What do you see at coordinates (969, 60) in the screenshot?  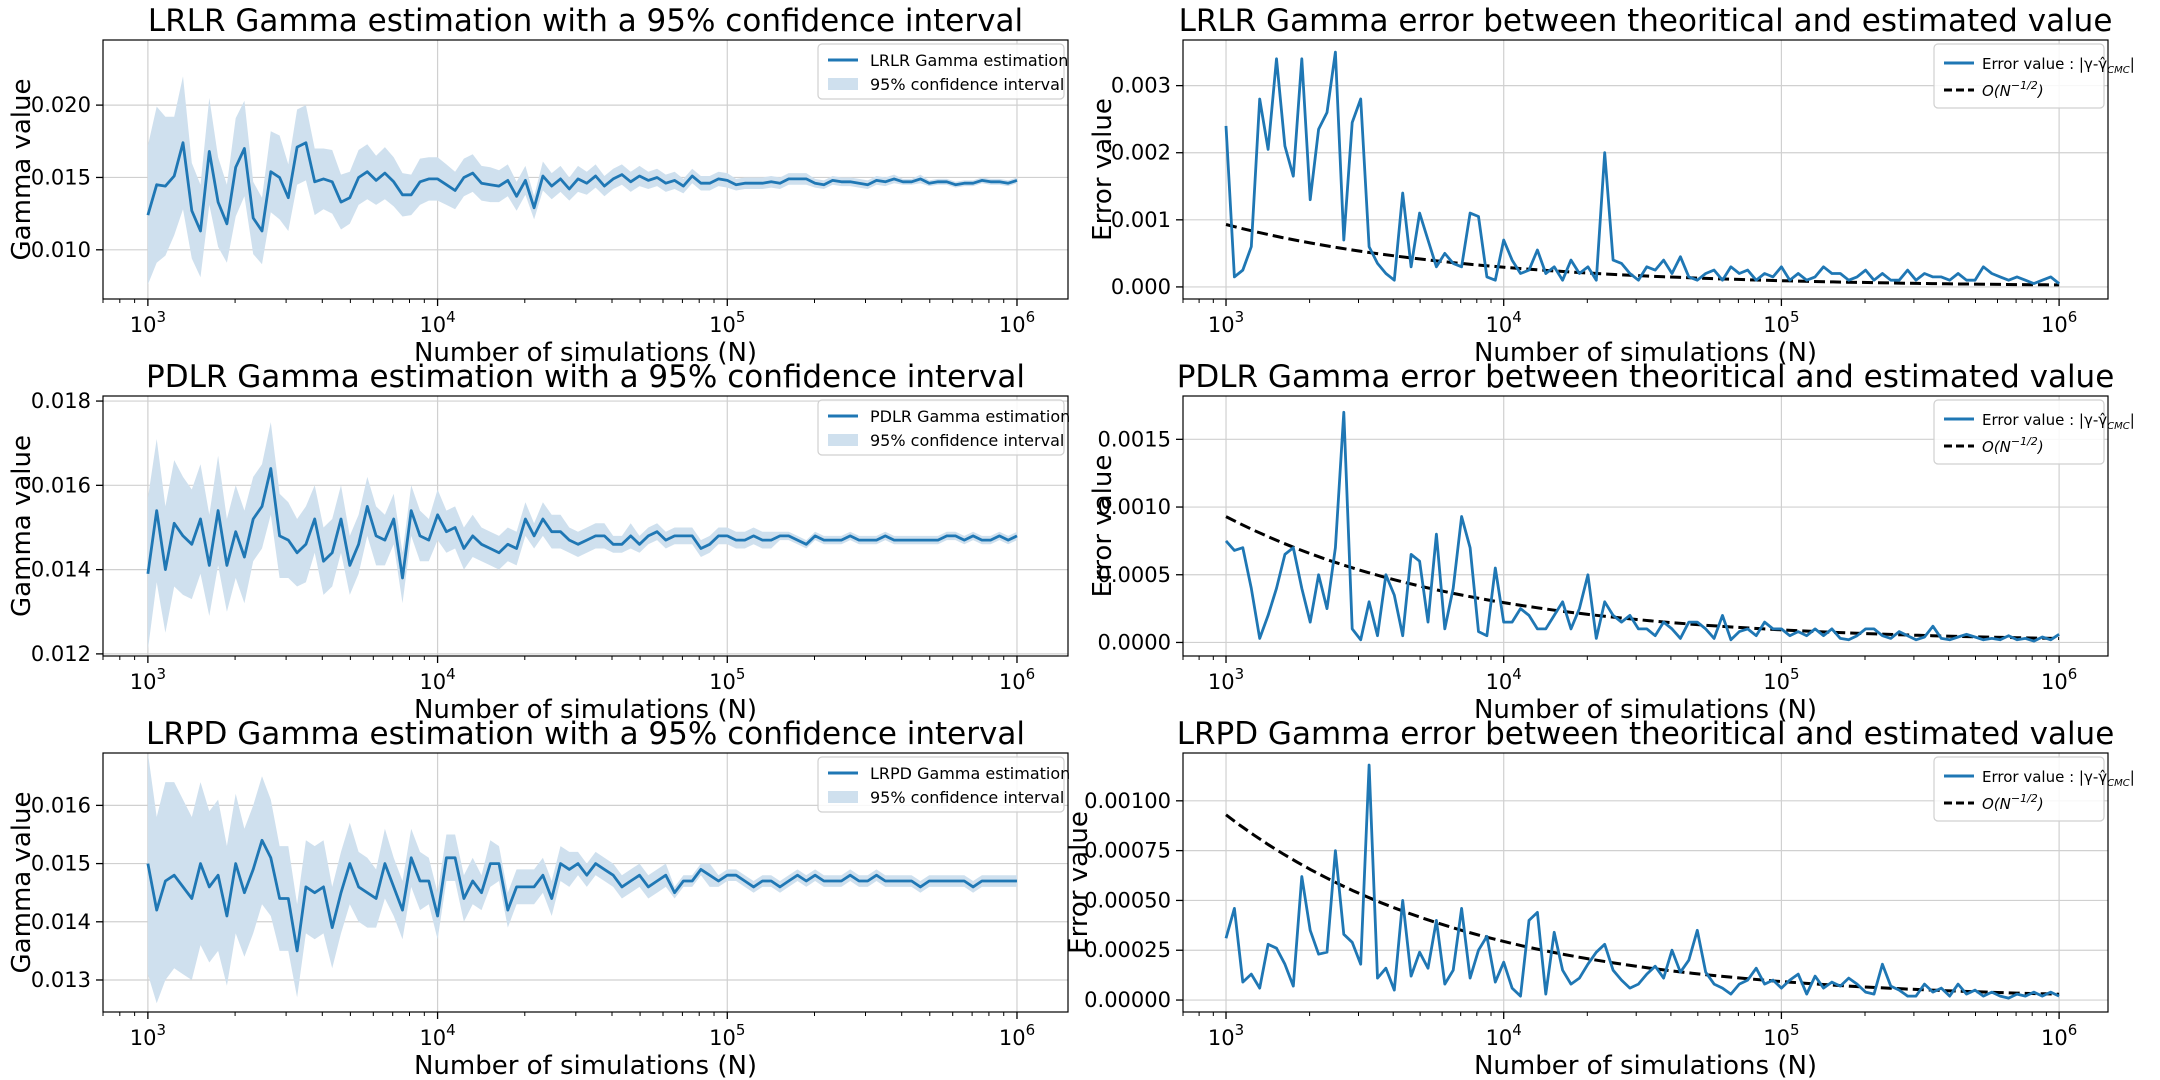 I see `legend-label: LRLR Gamma estimation` at bounding box center [969, 60].